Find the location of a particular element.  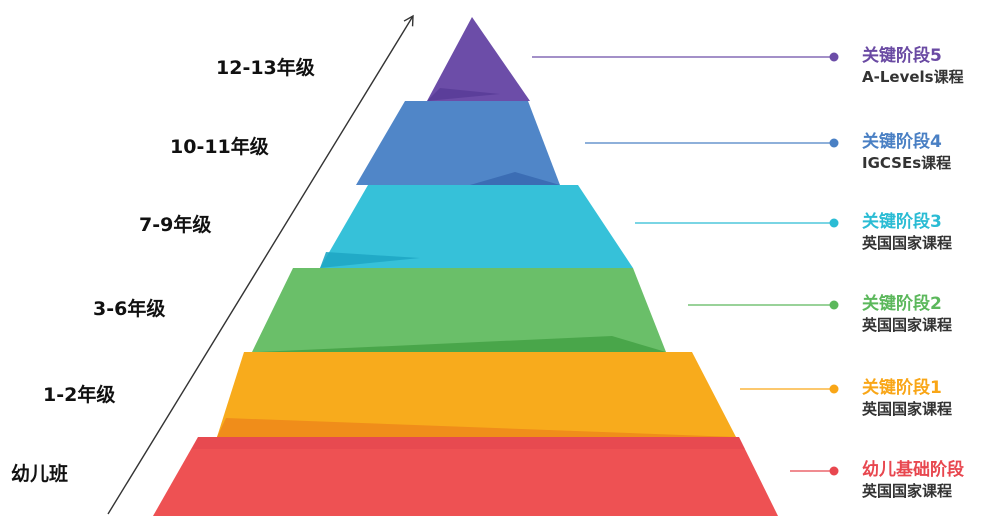

stage-label-ks3: 关键阶段3 英国国家课程 is located at coordinates (907, 232).